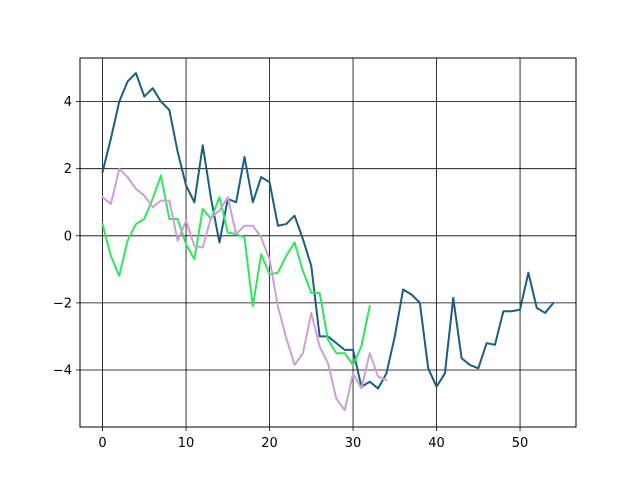 The height and width of the screenshot is (480, 640). Describe the element at coordinates (269, 443) in the screenshot. I see `x-tick-label: 20` at that location.